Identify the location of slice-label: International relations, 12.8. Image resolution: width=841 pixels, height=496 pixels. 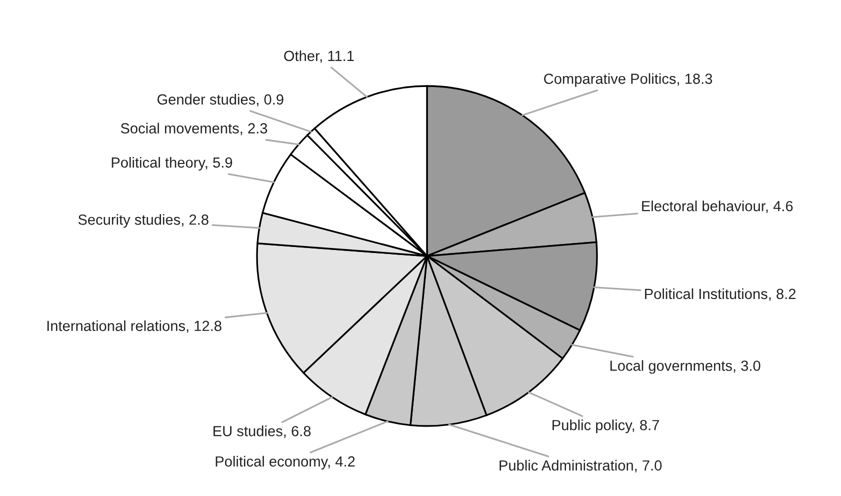
(134, 326).